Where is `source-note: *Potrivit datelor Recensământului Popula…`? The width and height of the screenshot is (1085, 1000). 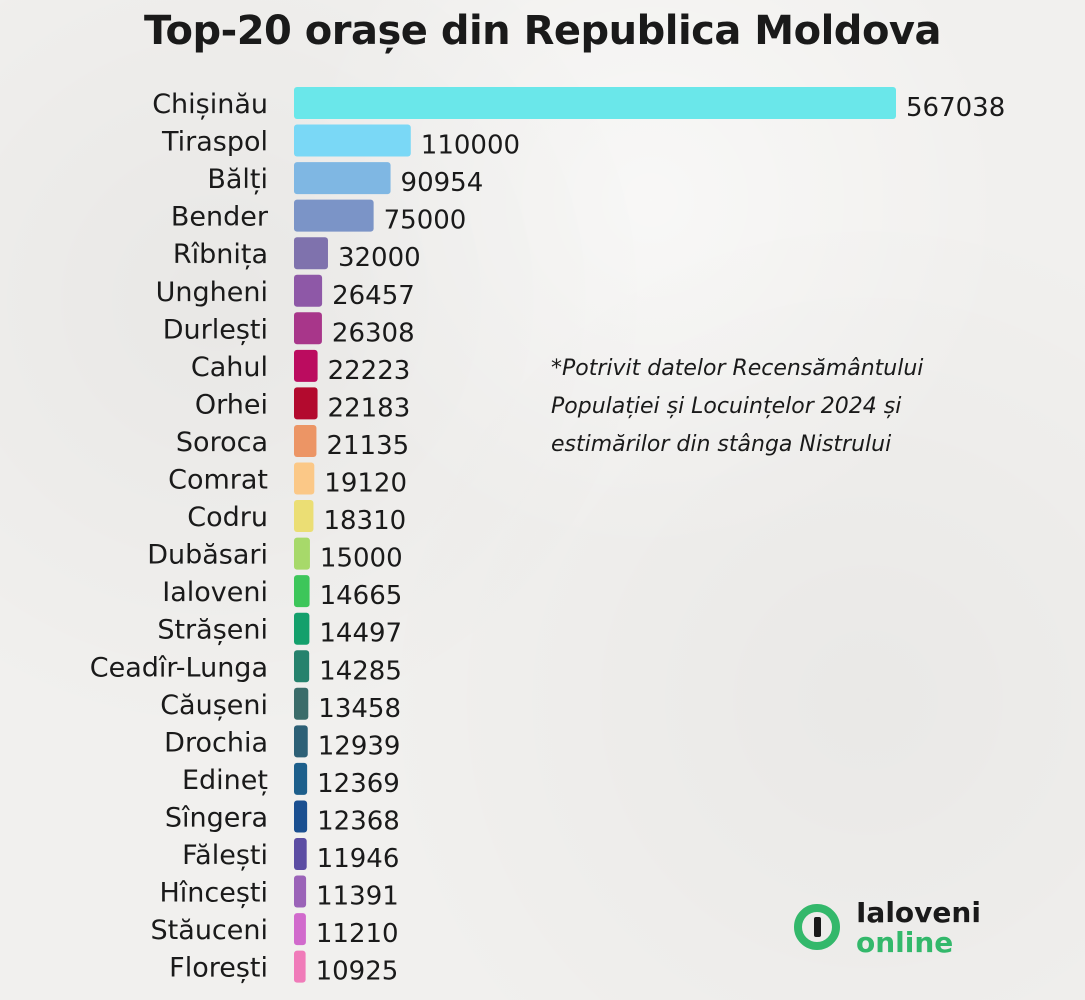
source-note: *Potrivit datelor Recensământului Popula… is located at coordinates (811, 407).